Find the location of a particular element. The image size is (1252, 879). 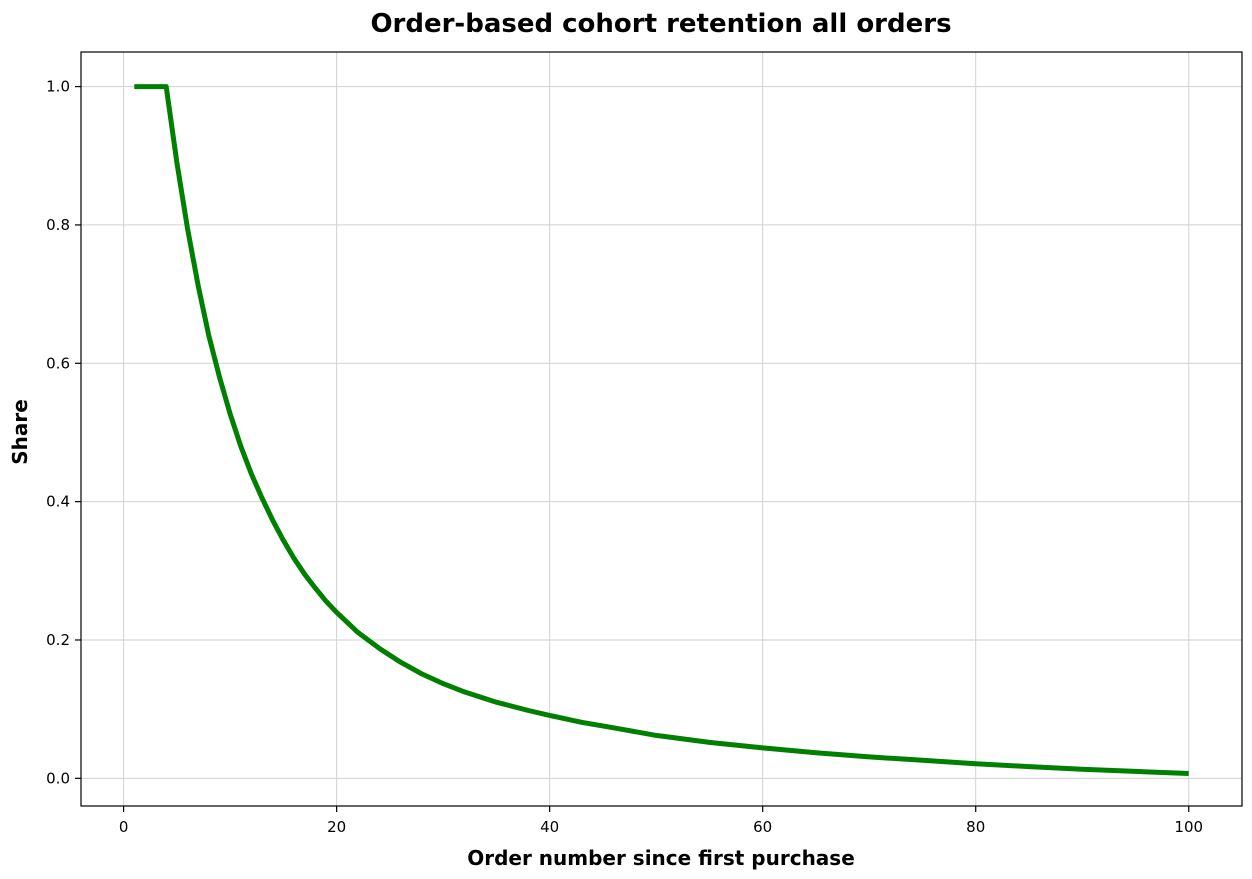

x-tick-label: 100 is located at coordinates (1188, 827).